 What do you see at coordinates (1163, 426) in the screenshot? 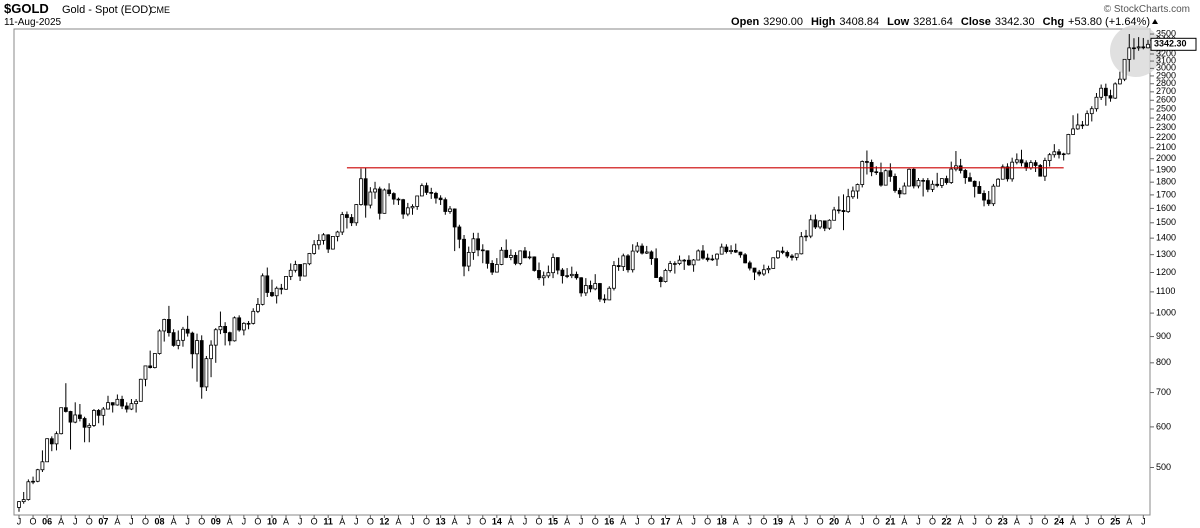
I see `y-tick-label: 600` at bounding box center [1163, 426].